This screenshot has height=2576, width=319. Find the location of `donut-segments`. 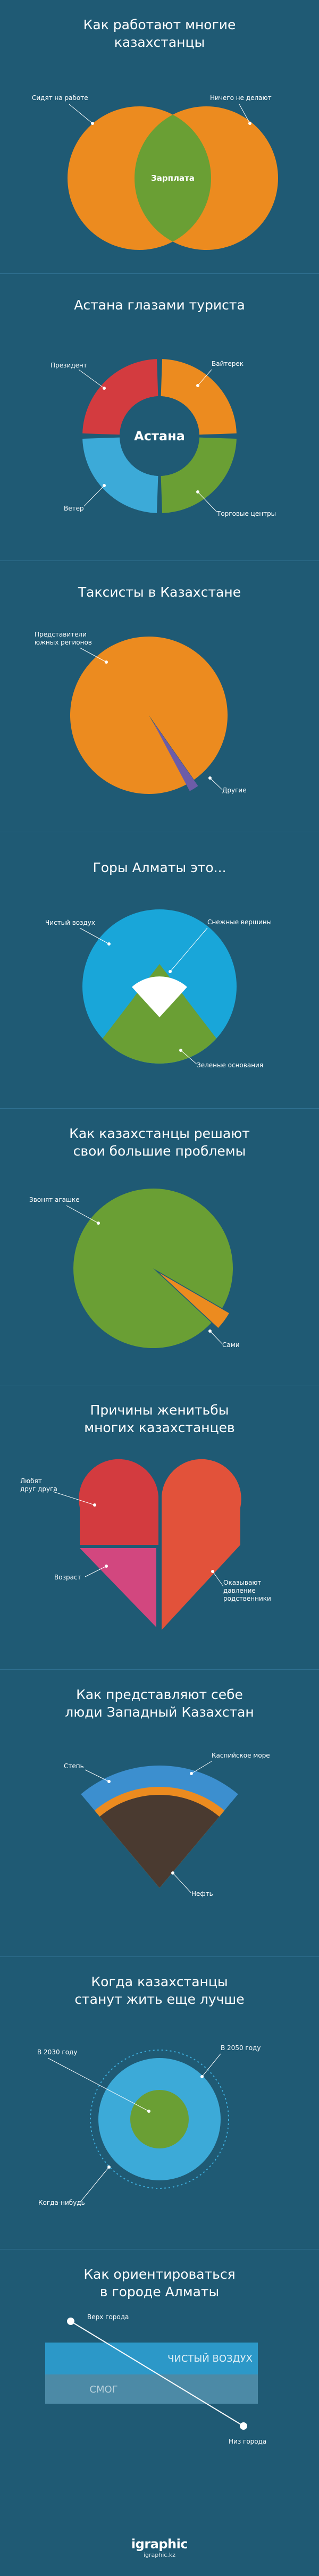

donut-segments is located at coordinates (159, 436).